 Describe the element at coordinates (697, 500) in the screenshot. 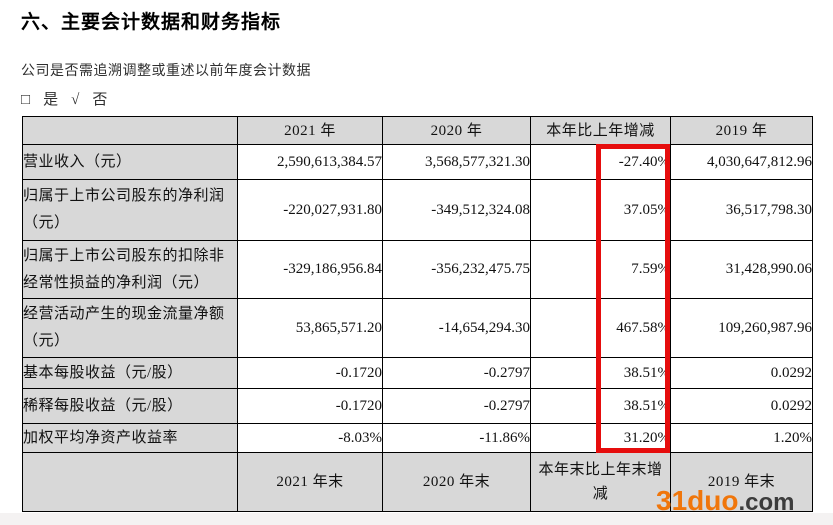

I see `watermark-brand: 31duo` at that location.